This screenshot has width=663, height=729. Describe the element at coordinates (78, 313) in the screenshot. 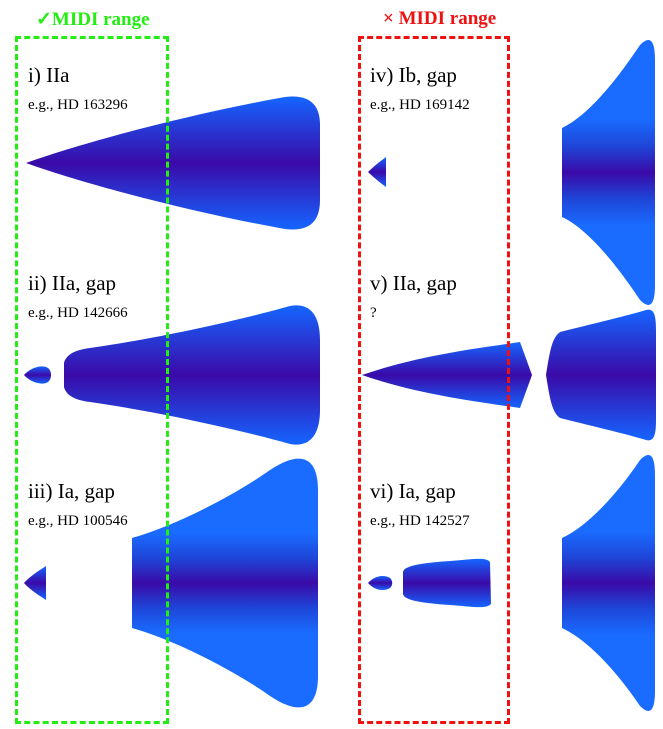

I see `panel-ii-example: e.g., HD 142666` at that location.